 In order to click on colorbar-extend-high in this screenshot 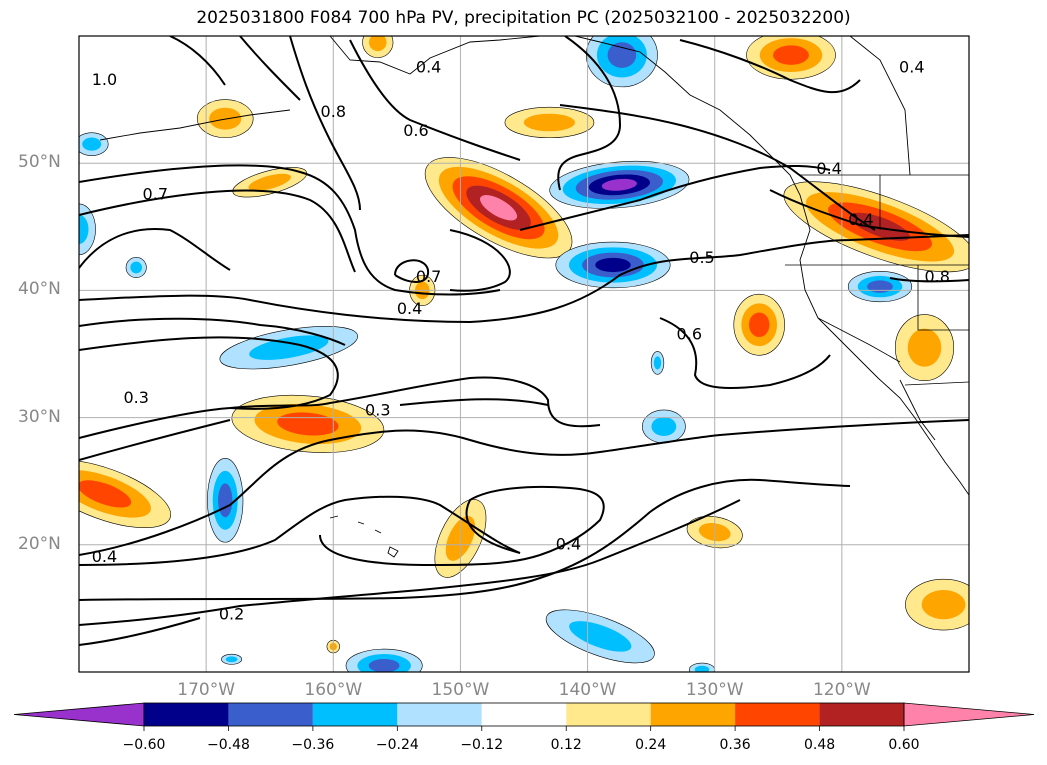, I will do `click(969, 714)`.